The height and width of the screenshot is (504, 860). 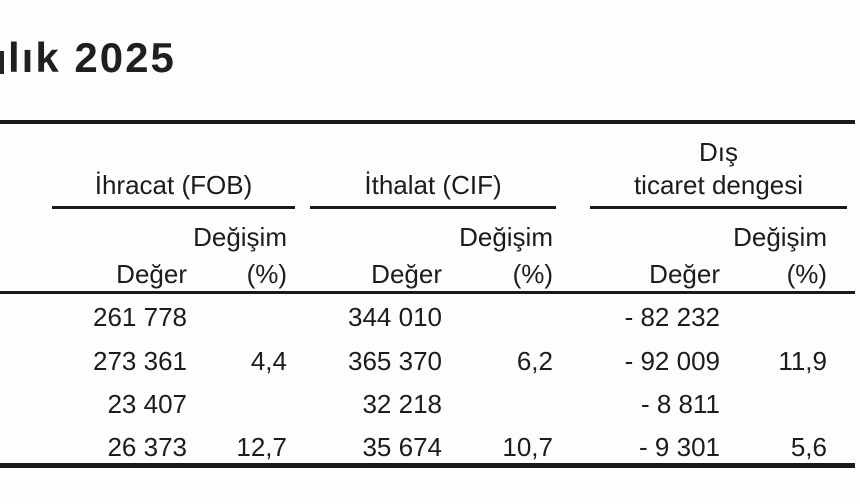 What do you see at coordinates (147, 404) in the screenshot?
I see `exports-value: 23 407` at bounding box center [147, 404].